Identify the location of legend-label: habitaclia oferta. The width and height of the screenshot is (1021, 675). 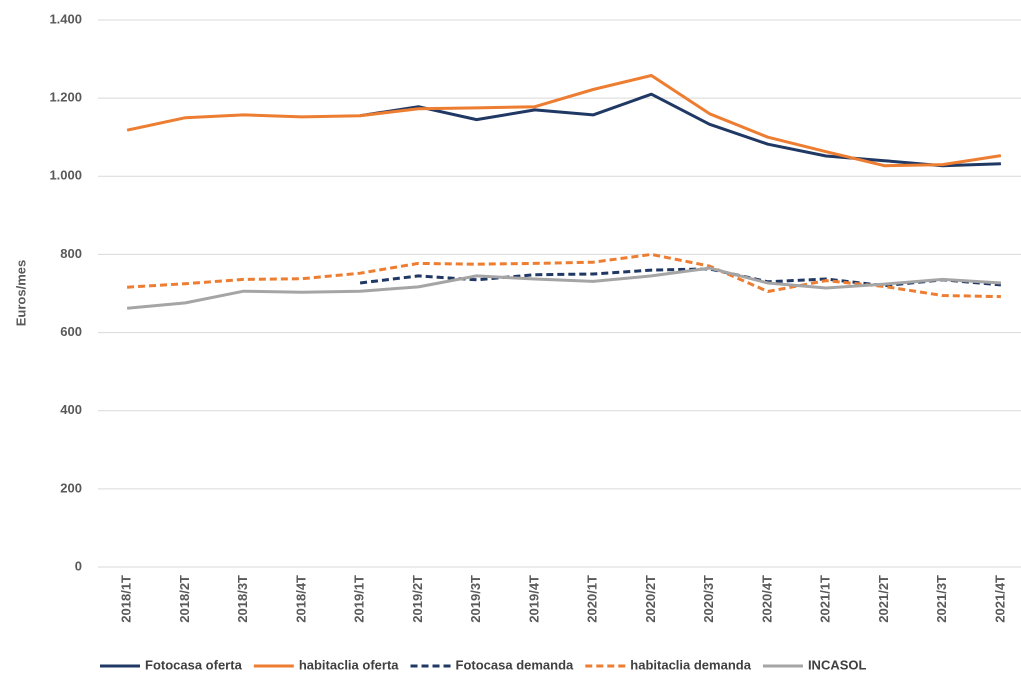
(349, 664).